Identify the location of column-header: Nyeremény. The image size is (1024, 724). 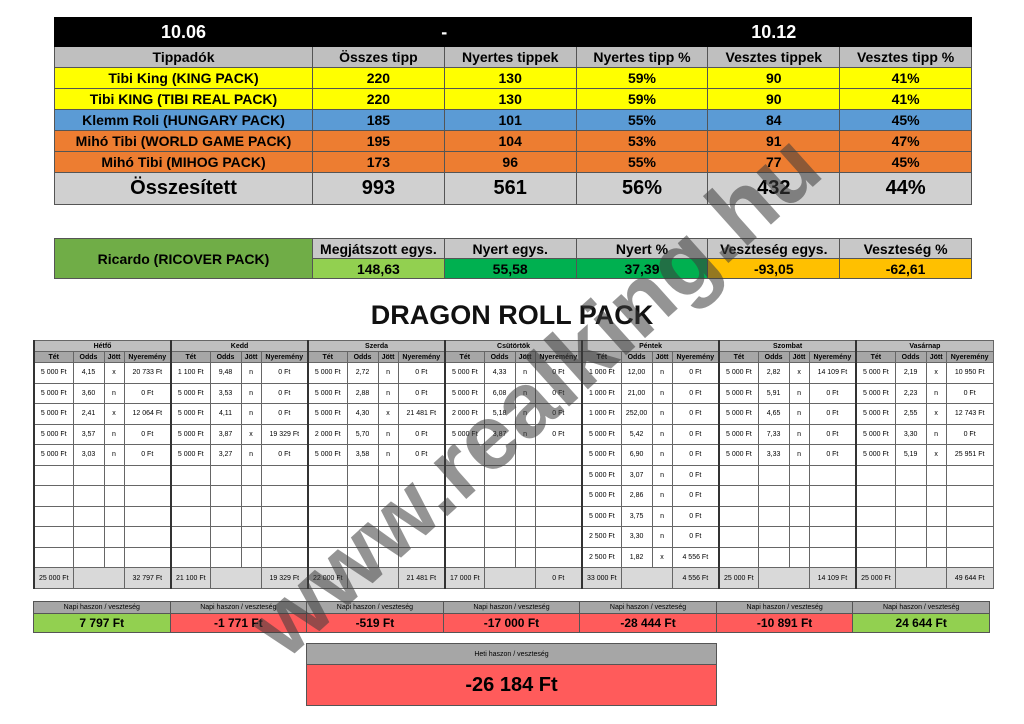
(832, 357).